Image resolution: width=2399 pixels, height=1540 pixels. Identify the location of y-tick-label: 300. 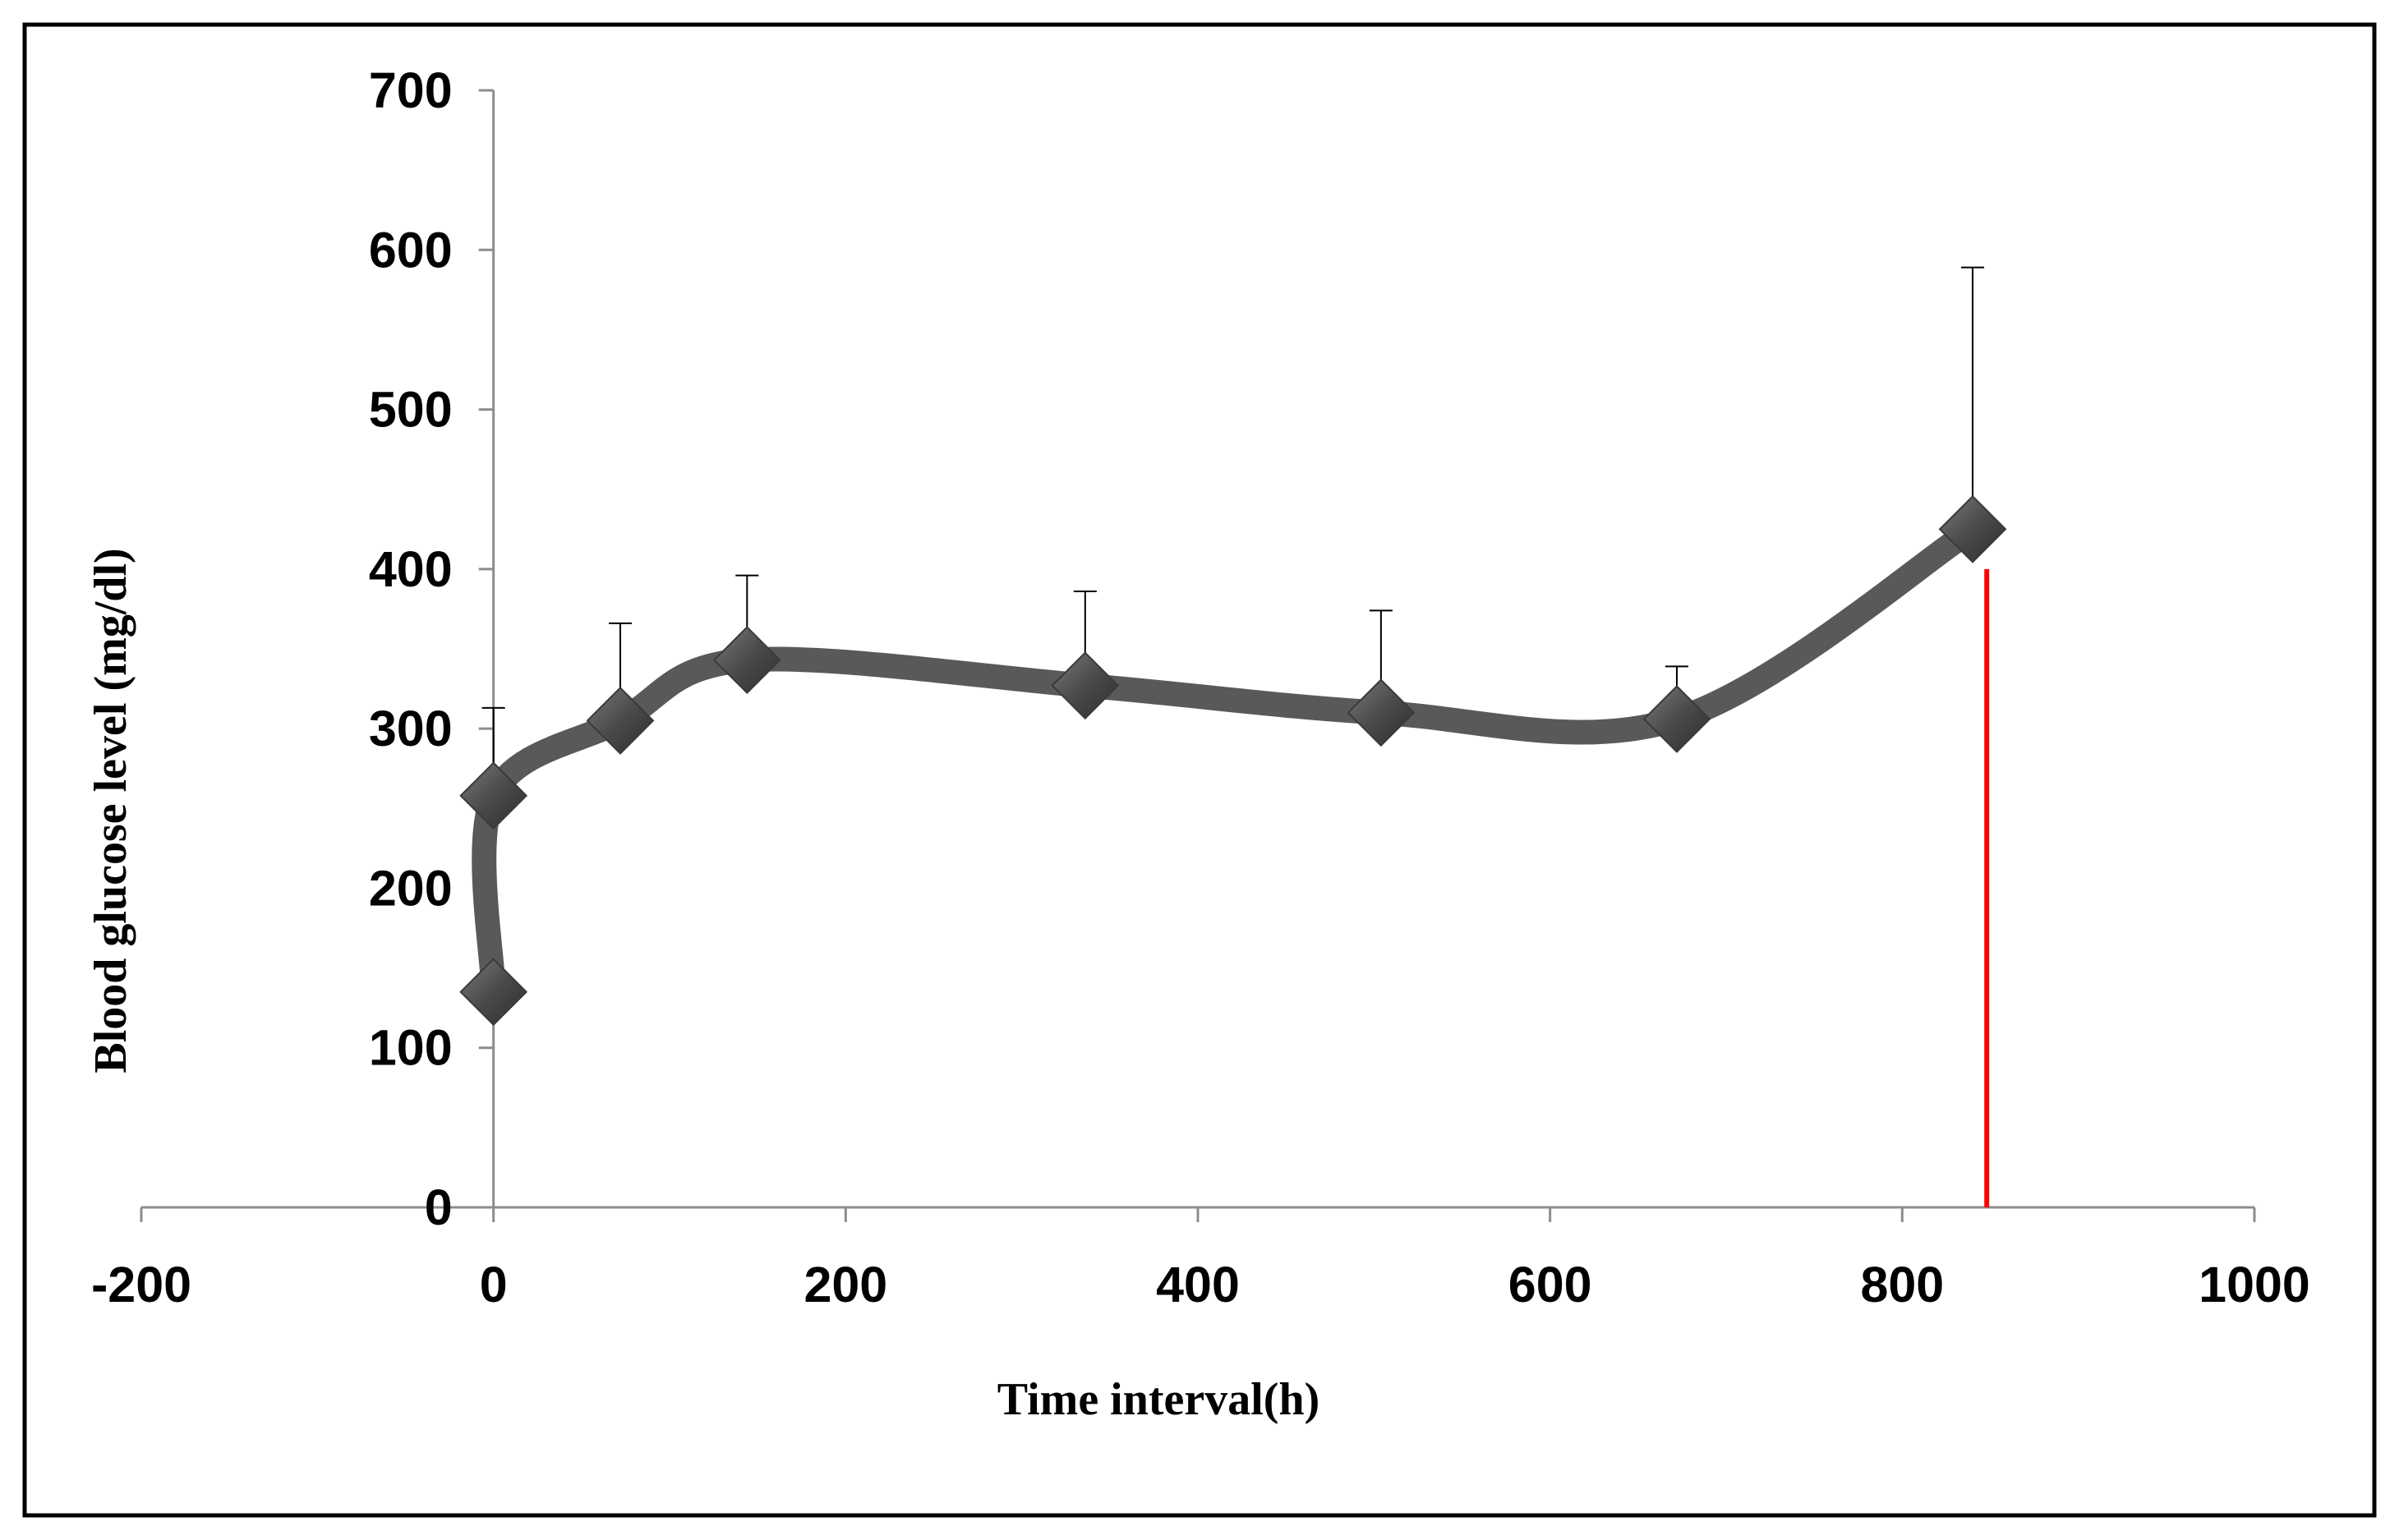
(411, 728).